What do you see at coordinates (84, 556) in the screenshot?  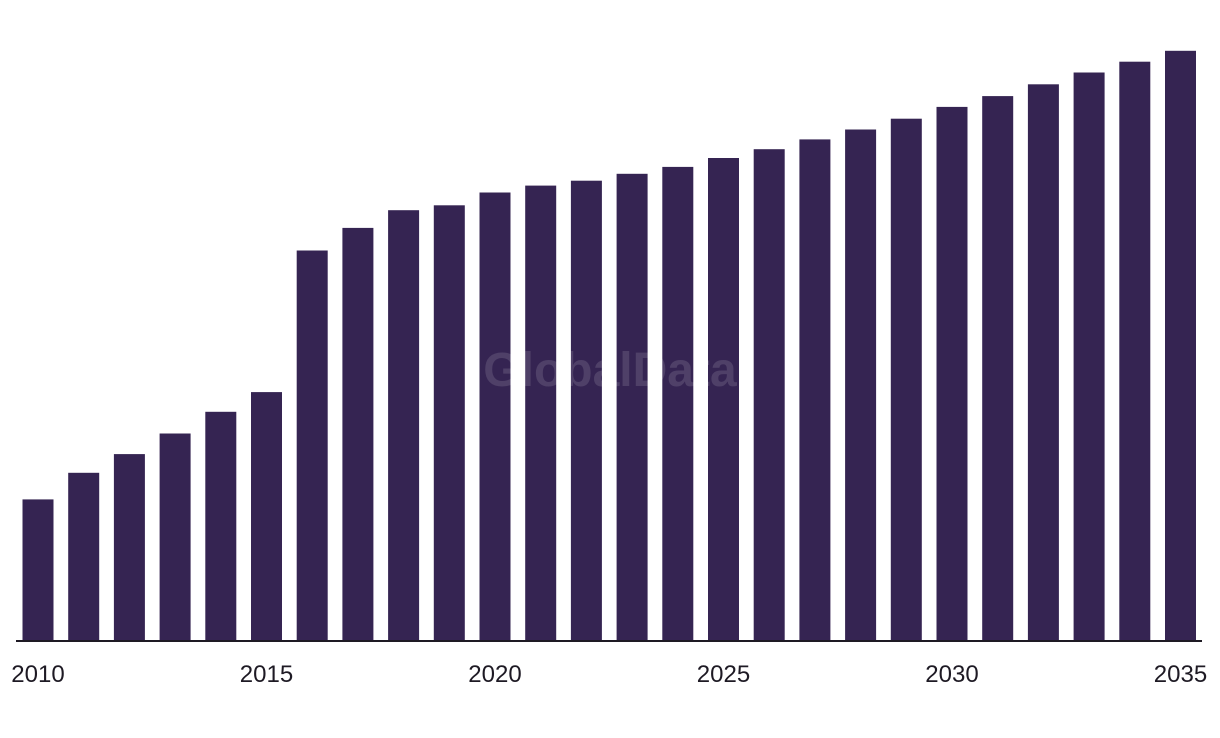 I see `bar-2011` at bounding box center [84, 556].